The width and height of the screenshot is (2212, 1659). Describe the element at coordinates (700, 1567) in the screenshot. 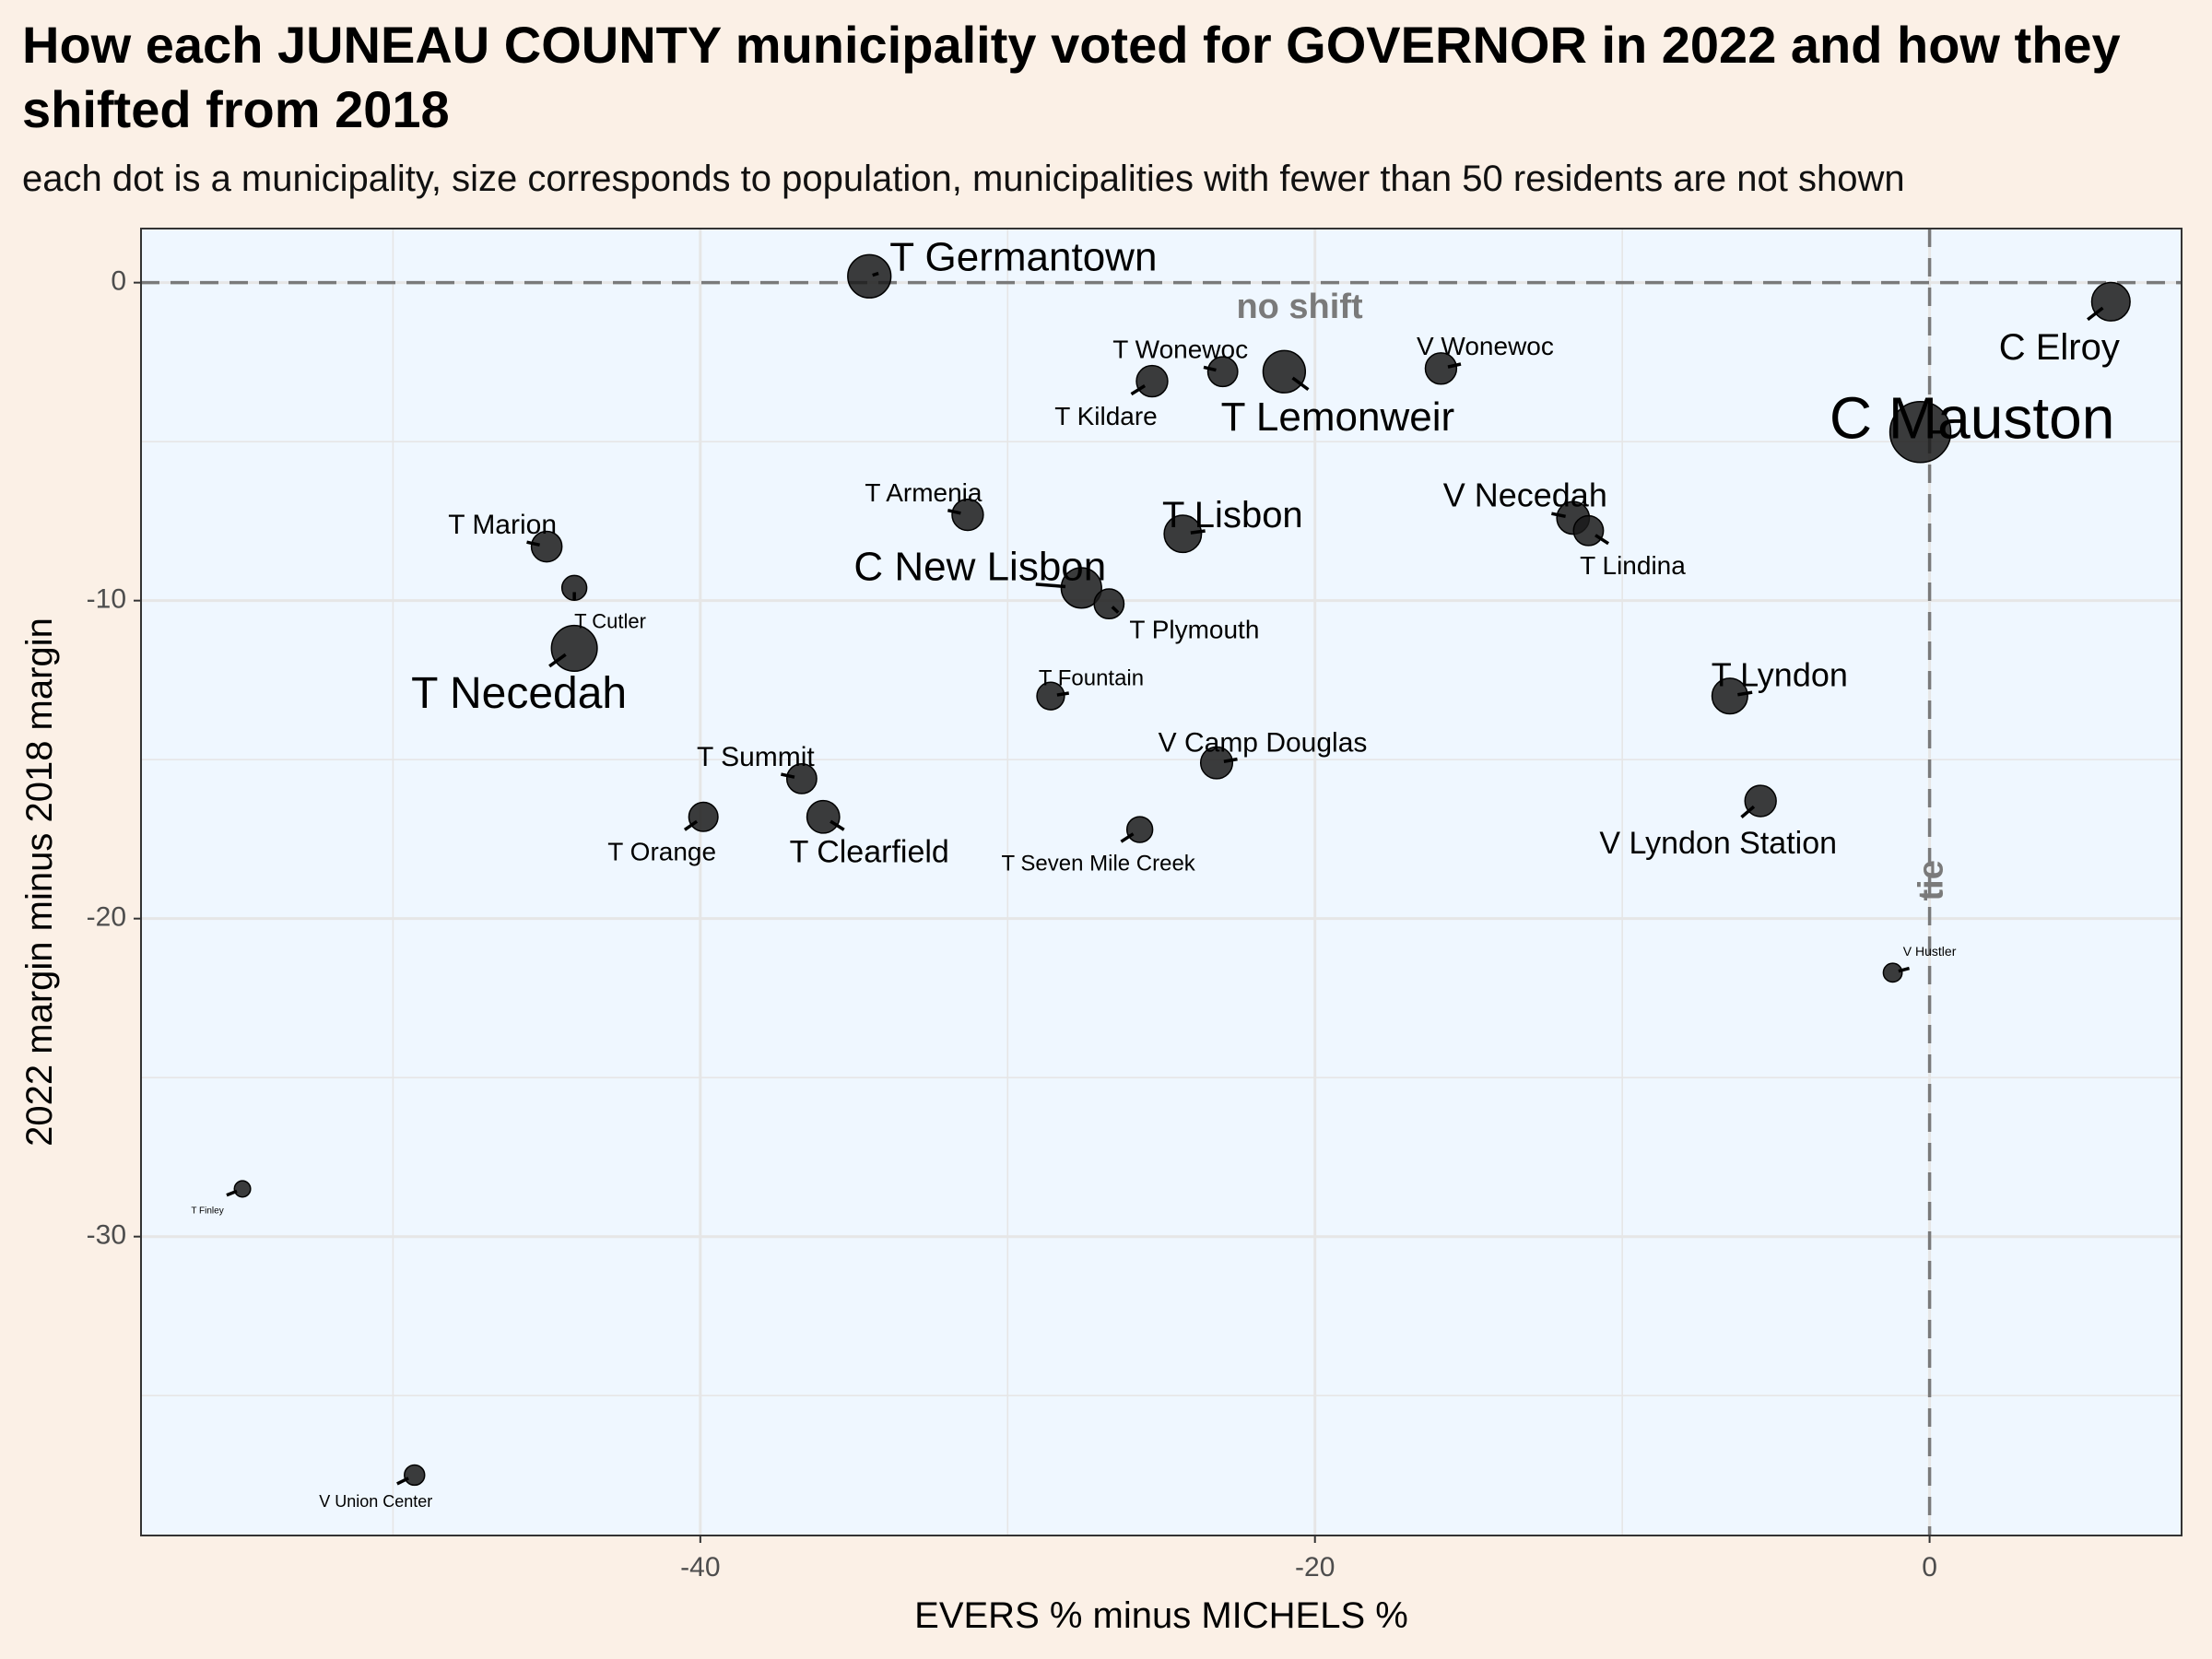

I see `x-tick-label: -40` at that location.